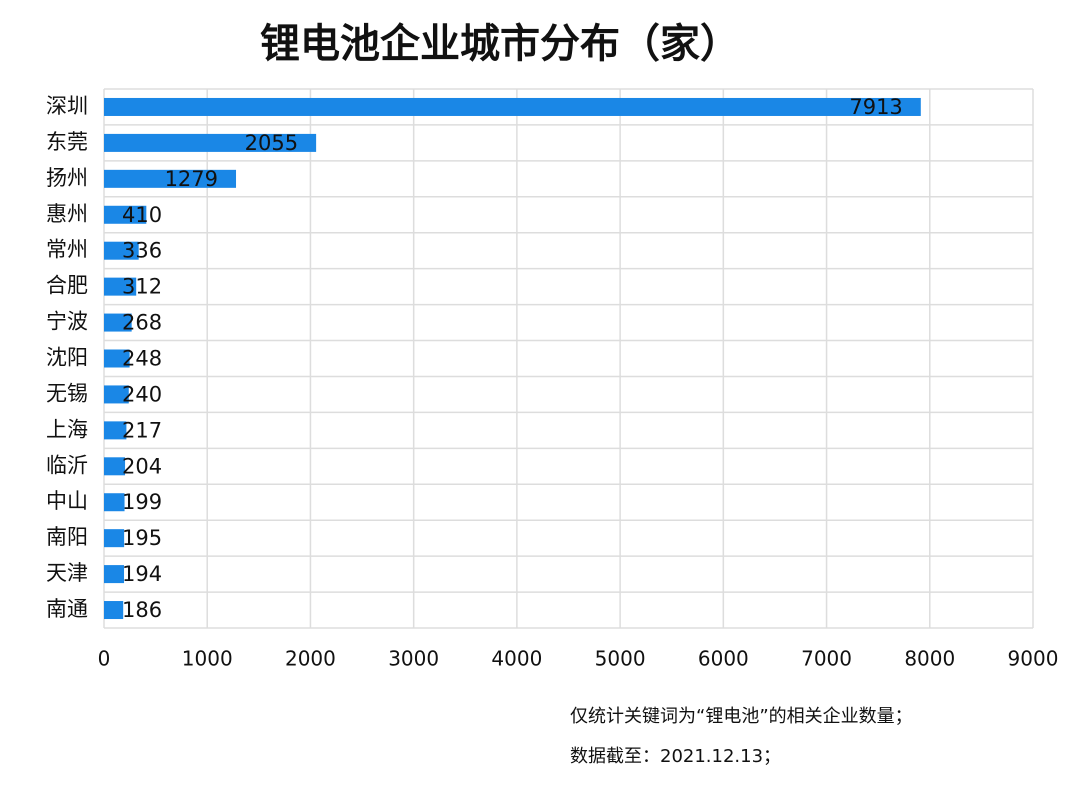 The image size is (1069, 803). What do you see at coordinates (142, 323) in the screenshot?
I see `data-label: 268` at bounding box center [142, 323].